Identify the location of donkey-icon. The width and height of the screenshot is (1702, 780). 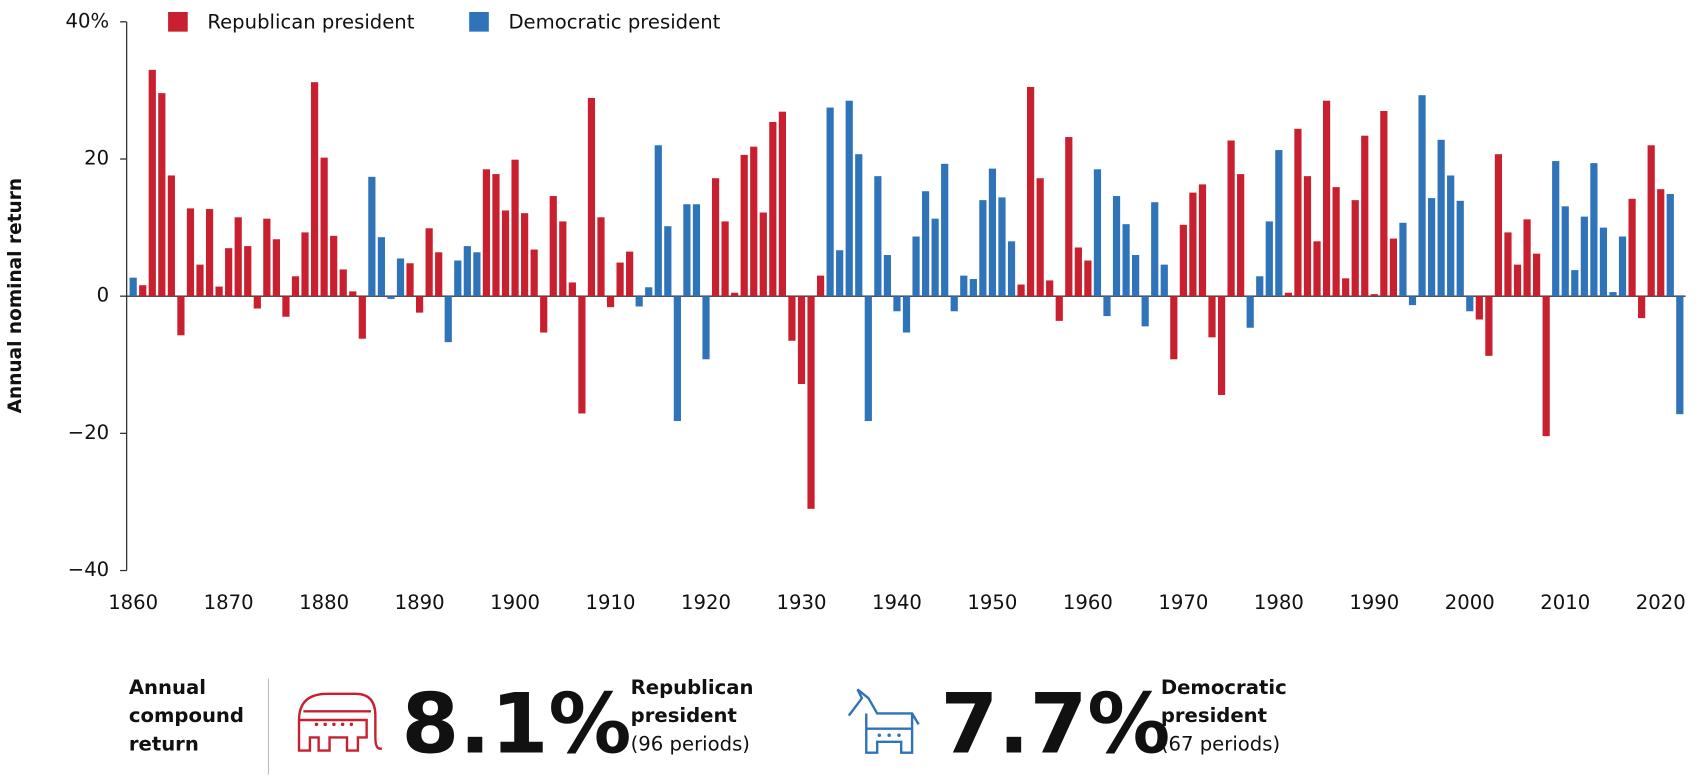
(883, 721).